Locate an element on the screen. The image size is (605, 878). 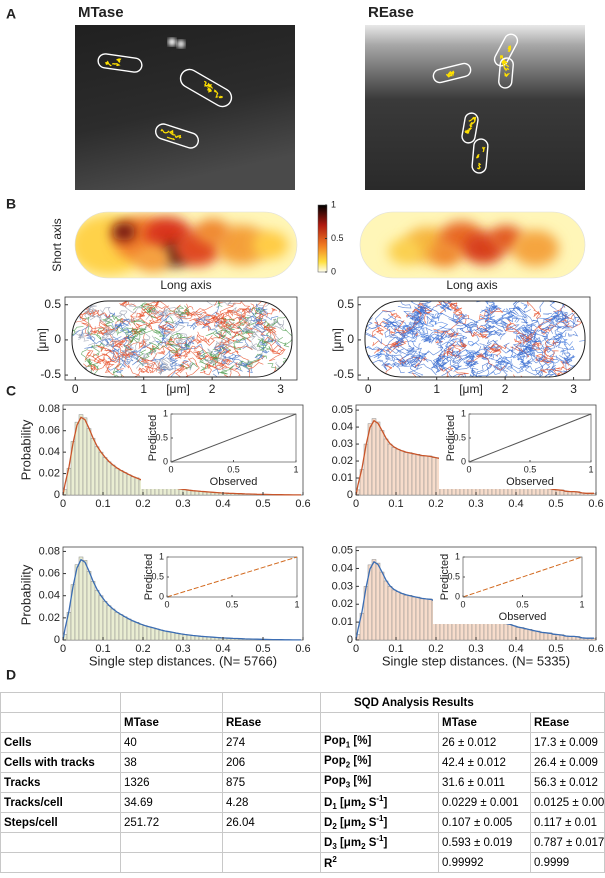
cell: 0.107 ± 0.005 is located at coordinates (484, 822).